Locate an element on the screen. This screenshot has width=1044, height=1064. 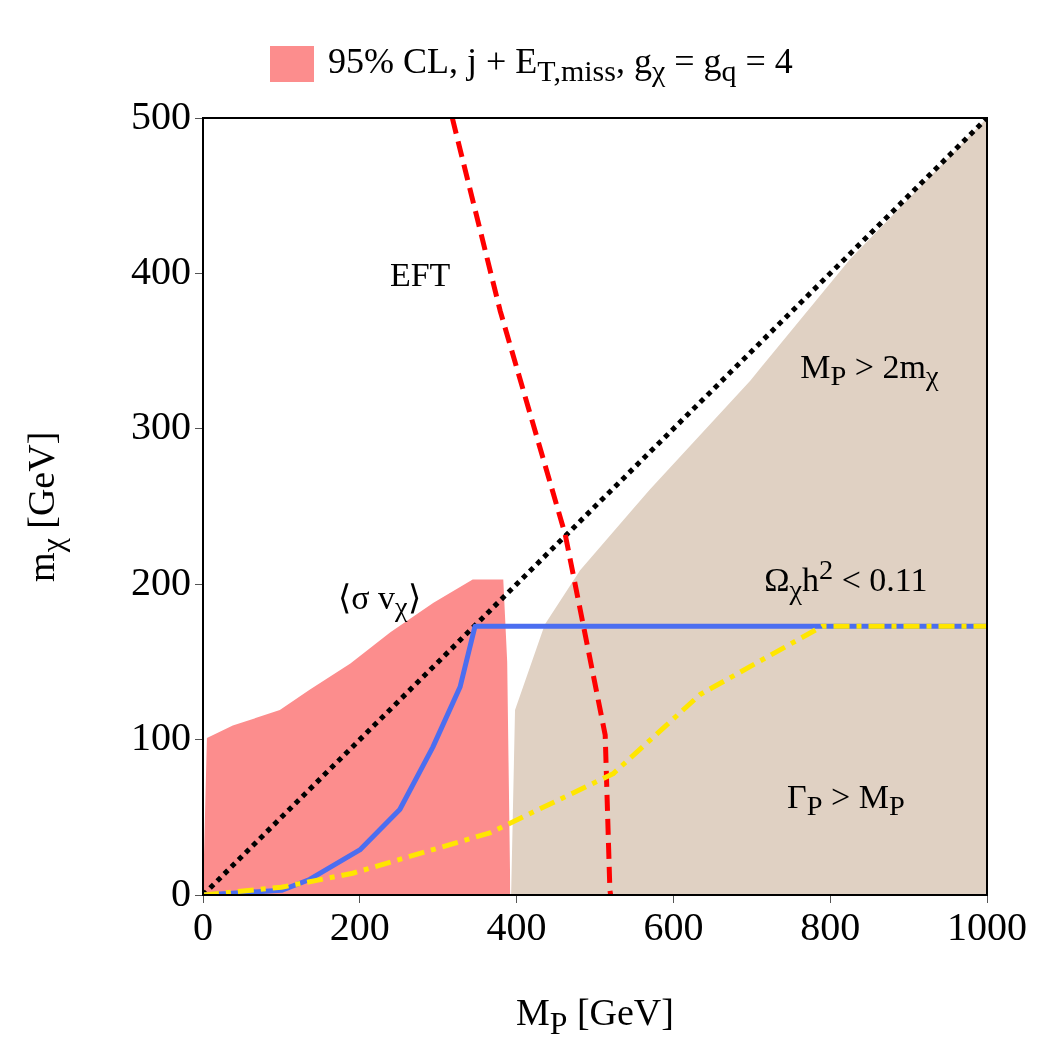
x-tick-label: 600 is located at coordinates (673, 926).